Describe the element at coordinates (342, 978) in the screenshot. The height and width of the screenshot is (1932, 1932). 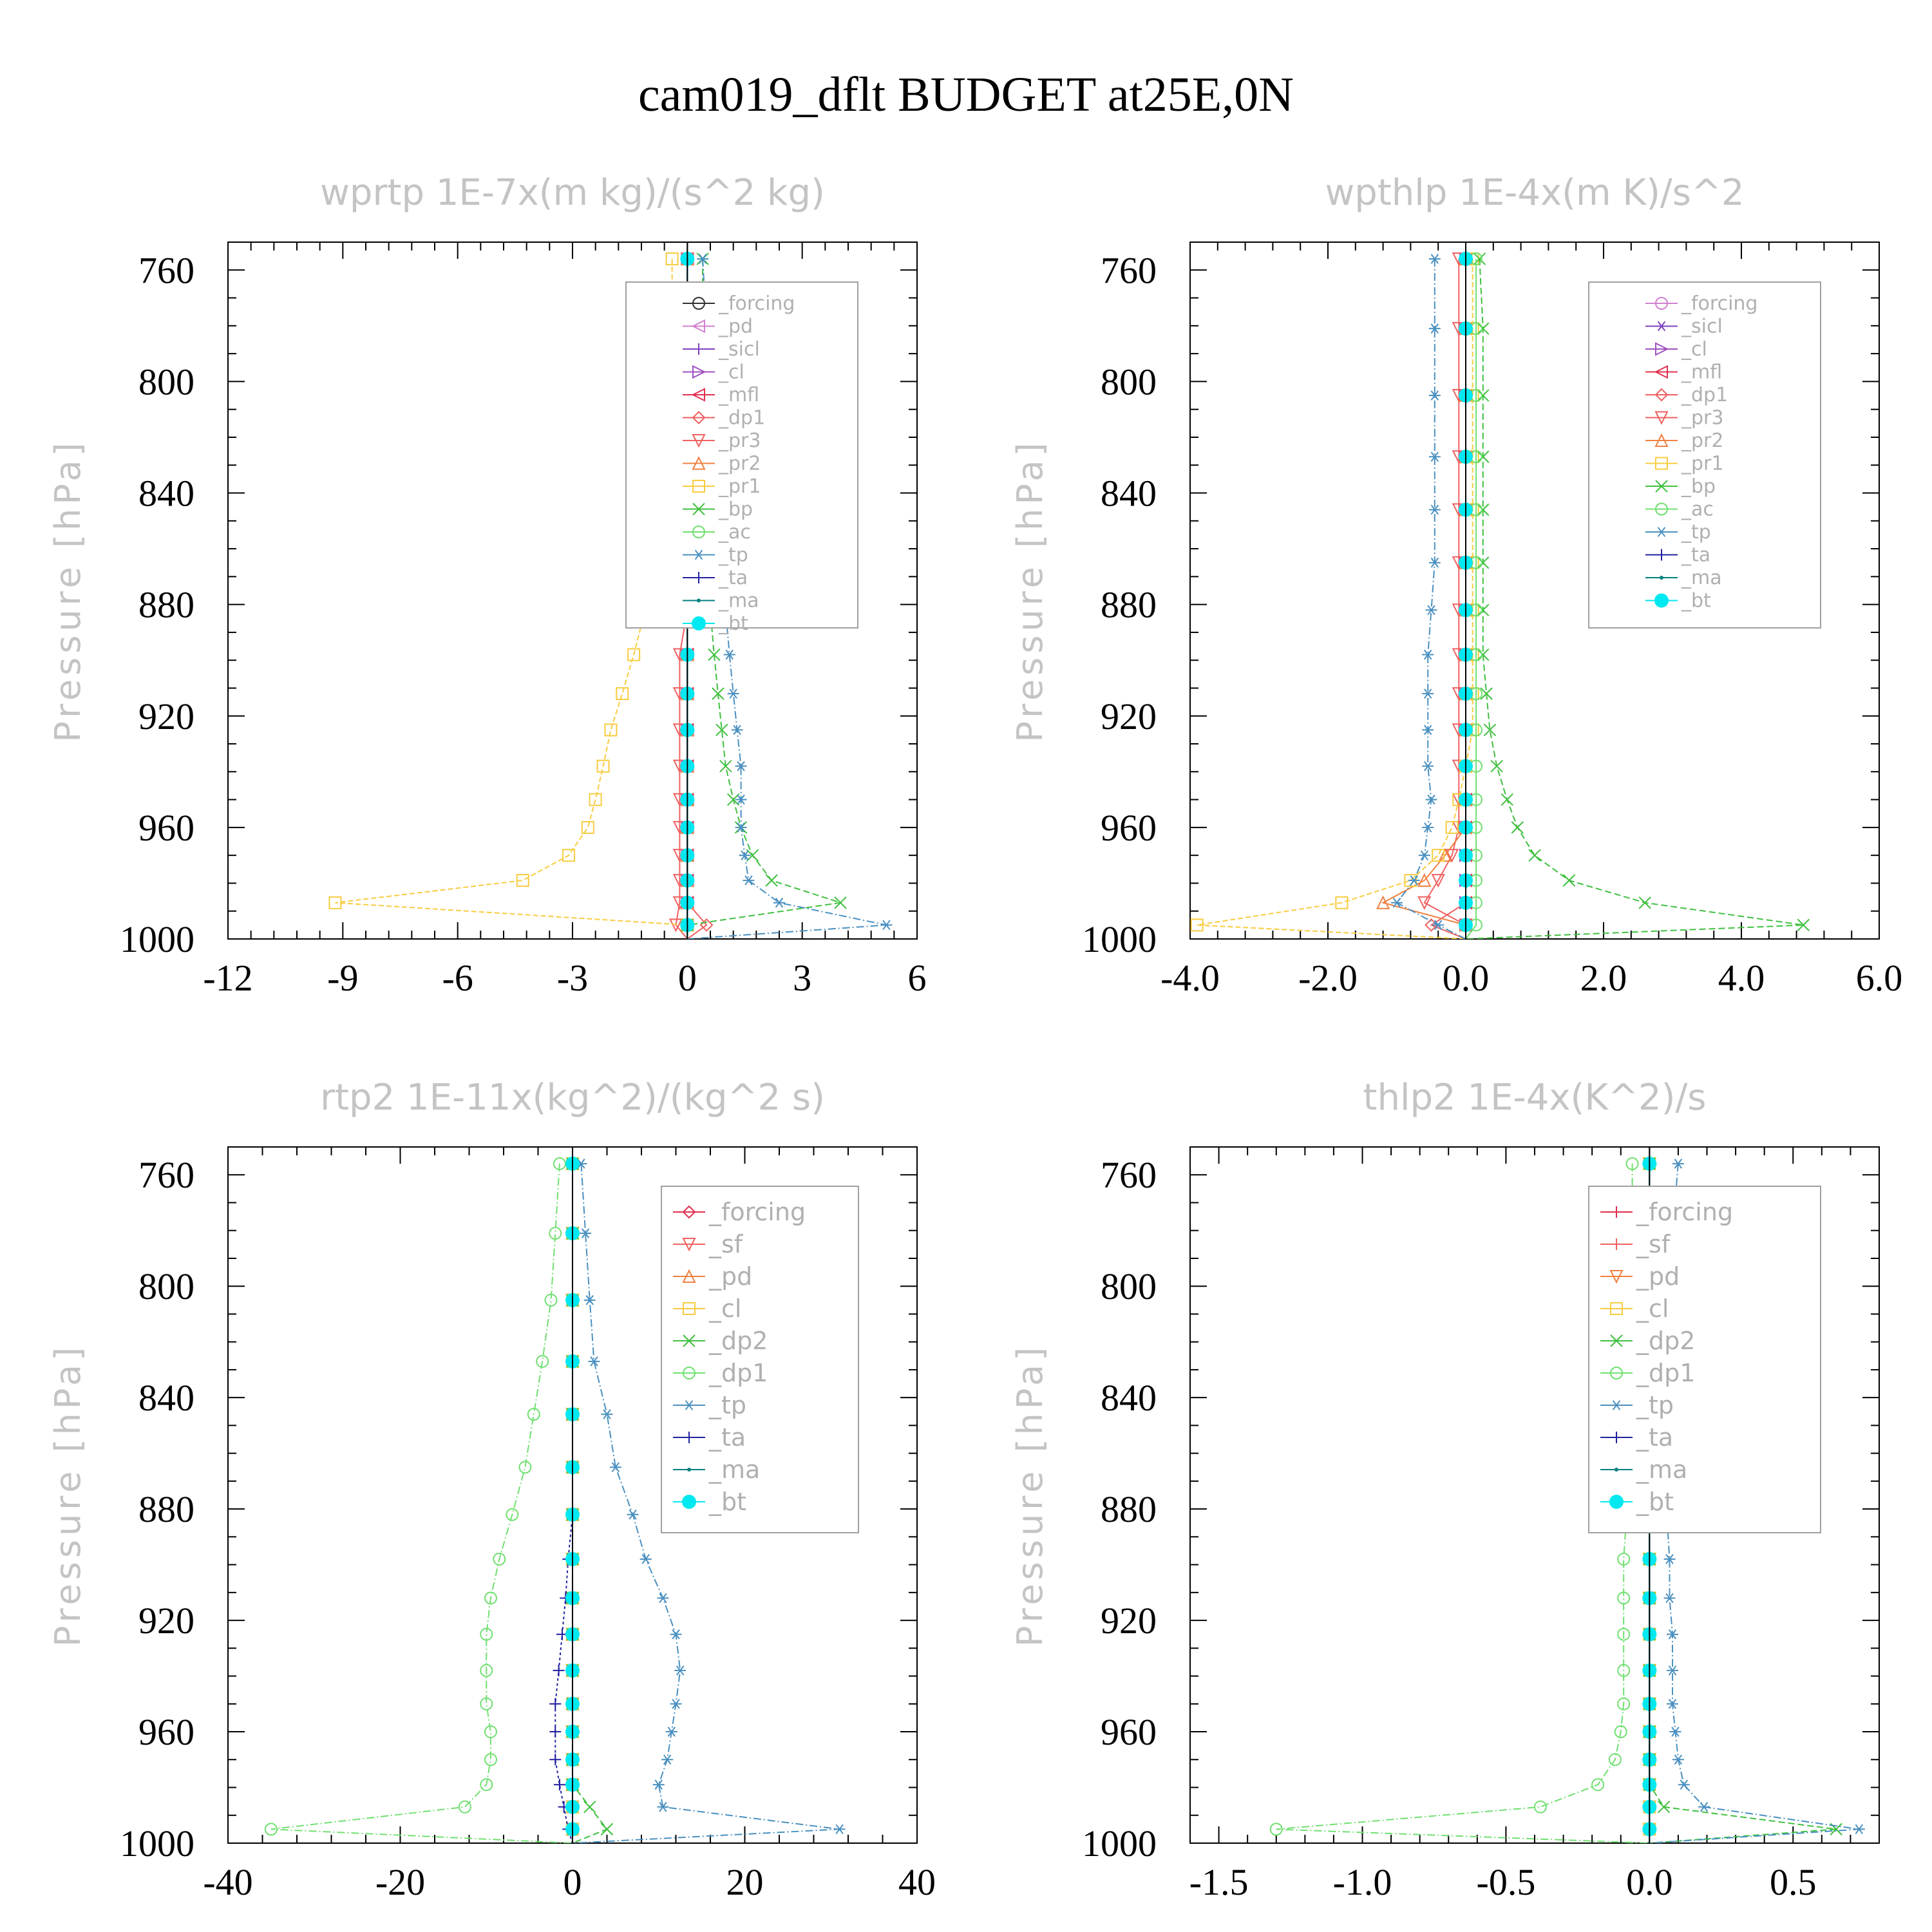
I see `x-tick-label: -9` at that location.